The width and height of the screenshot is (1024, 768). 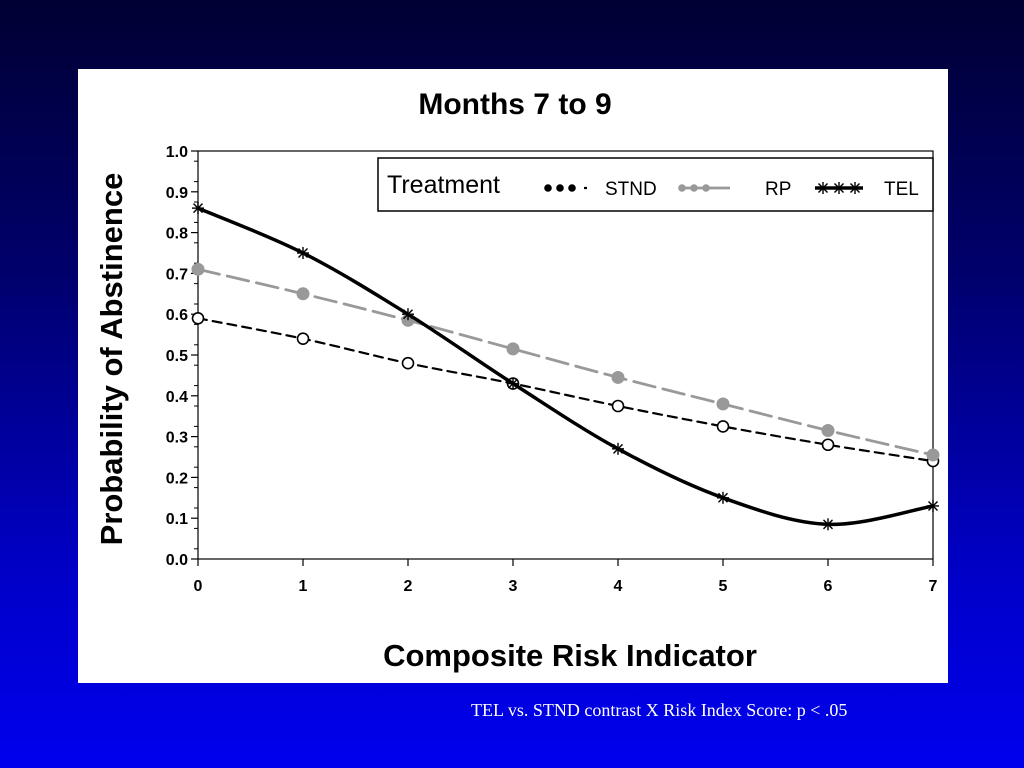 I want to click on legend-label-rp: RP, so click(x=778, y=189).